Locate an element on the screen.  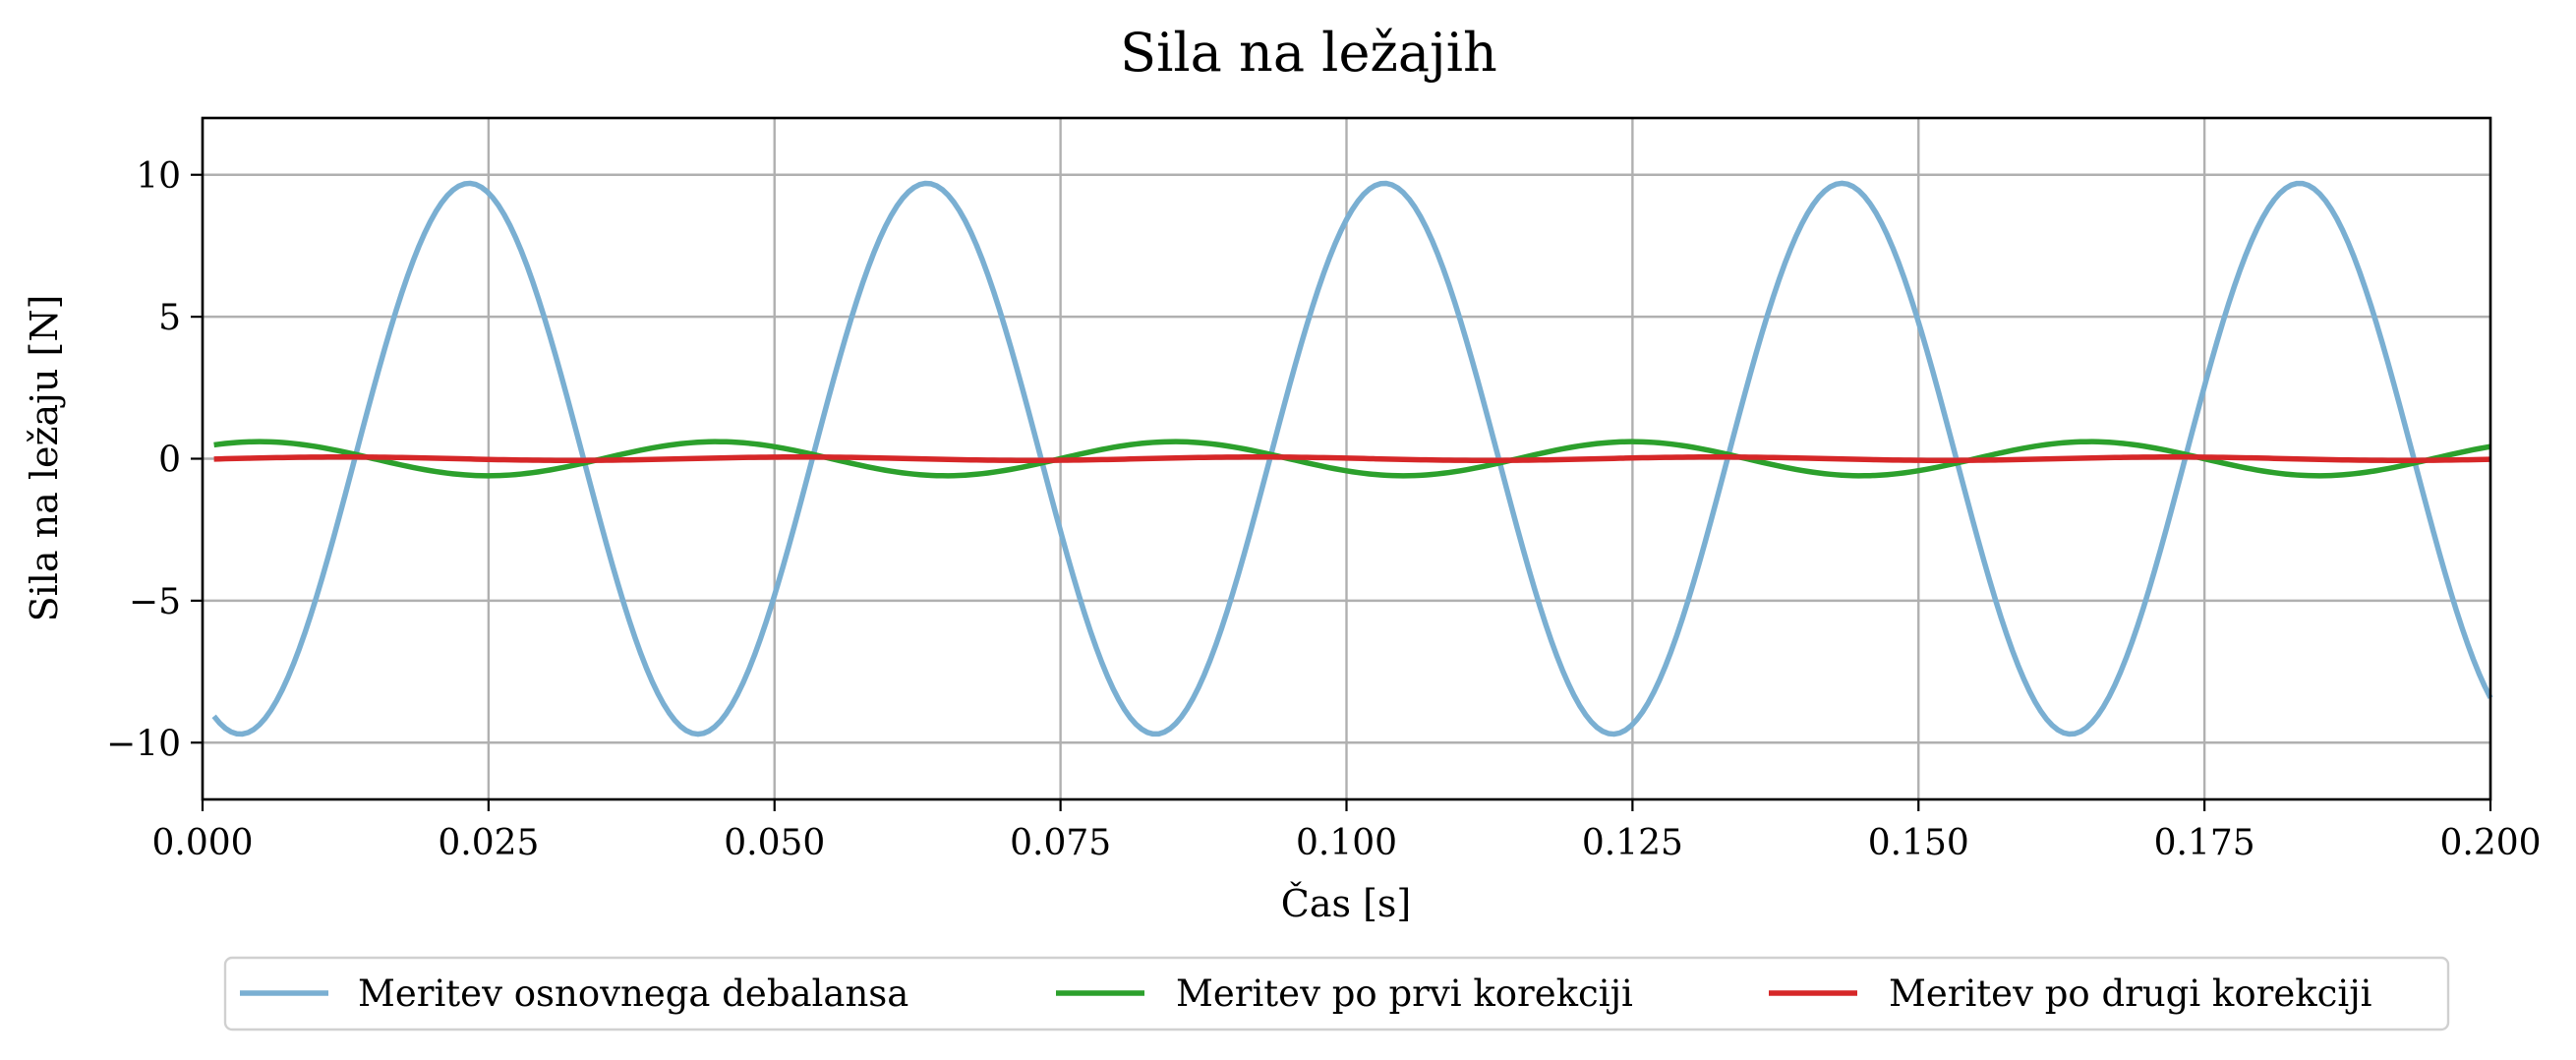
x-tick-label: 0.175 is located at coordinates (2204, 843).